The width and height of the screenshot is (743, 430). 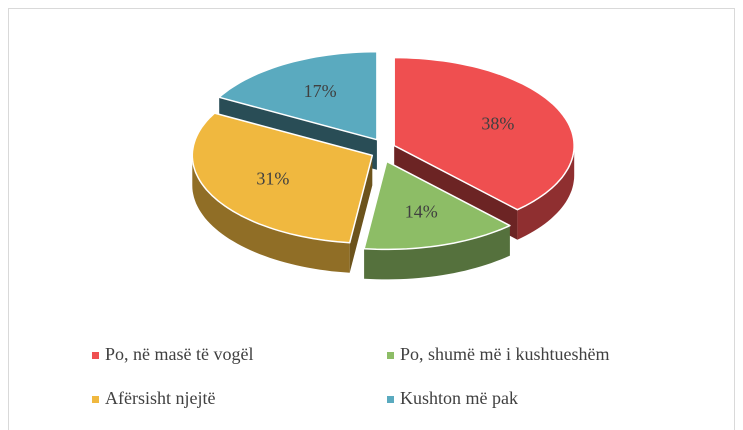 I want to click on data-label: 31%, so click(x=272, y=178).